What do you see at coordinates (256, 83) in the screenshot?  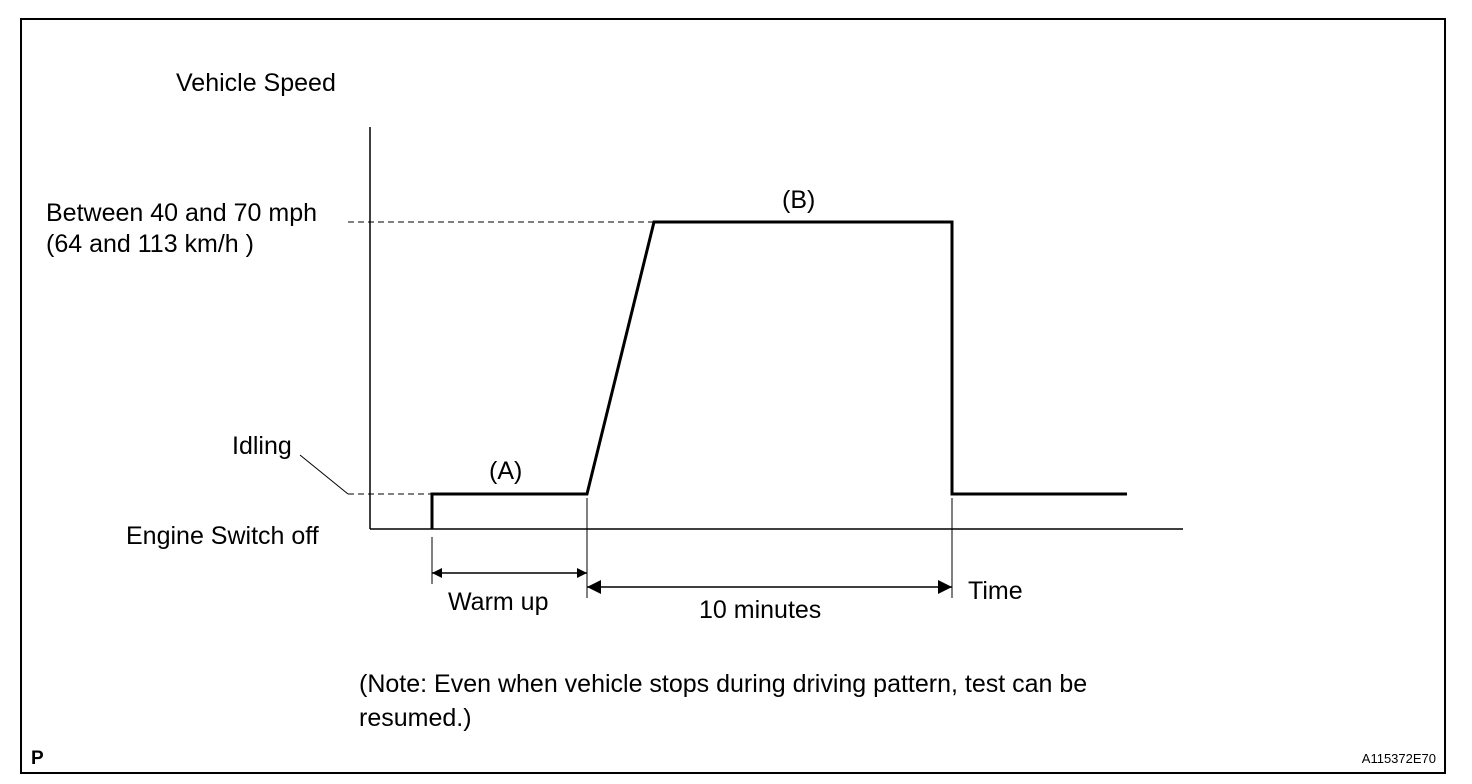 I see `y-axis-title: Vehicle Speed` at bounding box center [256, 83].